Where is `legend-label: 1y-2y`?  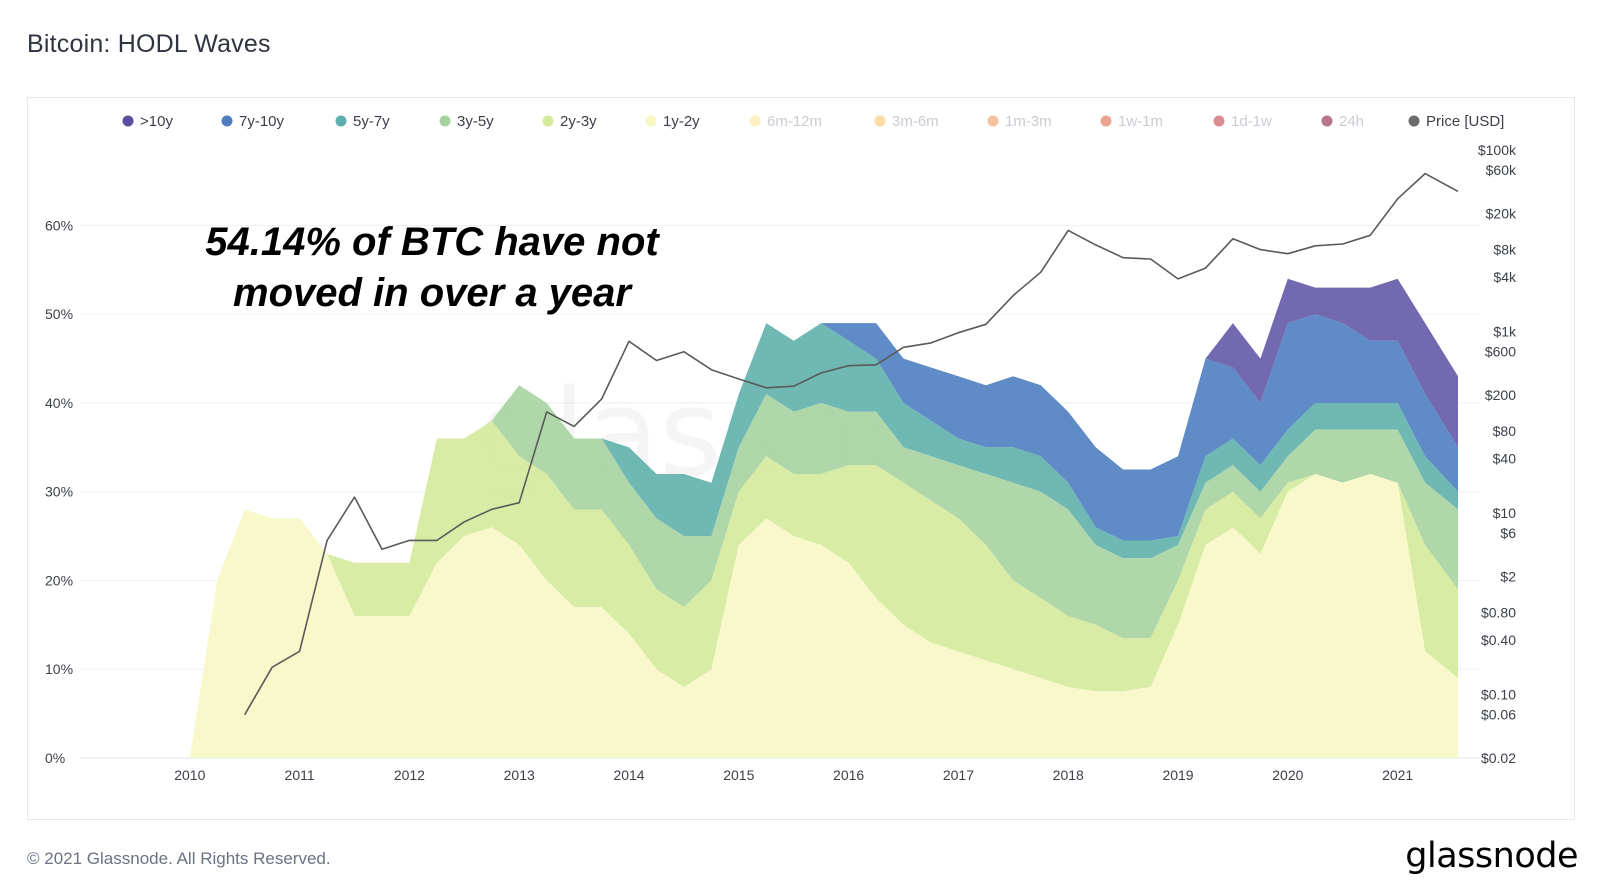 legend-label: 1y-2y is located at coordinates (681, 121).